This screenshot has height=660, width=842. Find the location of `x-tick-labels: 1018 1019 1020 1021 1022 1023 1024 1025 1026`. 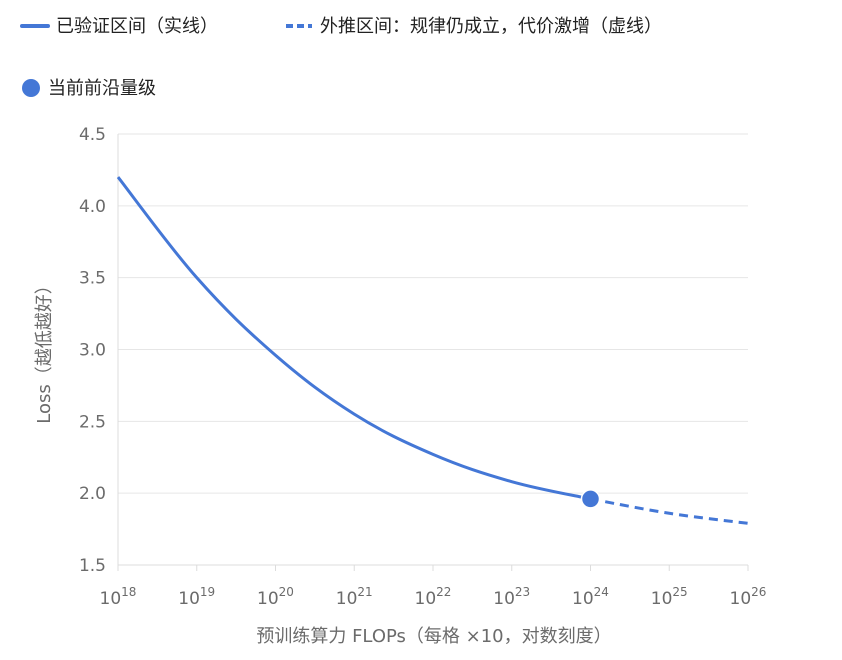

x-tick-labels: 1018 1019 1020 1021 1022 1023 1024 1025 1026 is located at coordinates (433, 597).